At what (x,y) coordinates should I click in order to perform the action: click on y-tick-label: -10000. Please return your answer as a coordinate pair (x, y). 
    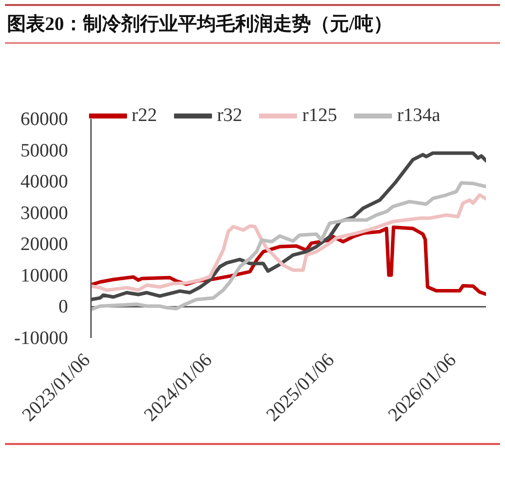
    Looking at the image, I should click on (41, 338).